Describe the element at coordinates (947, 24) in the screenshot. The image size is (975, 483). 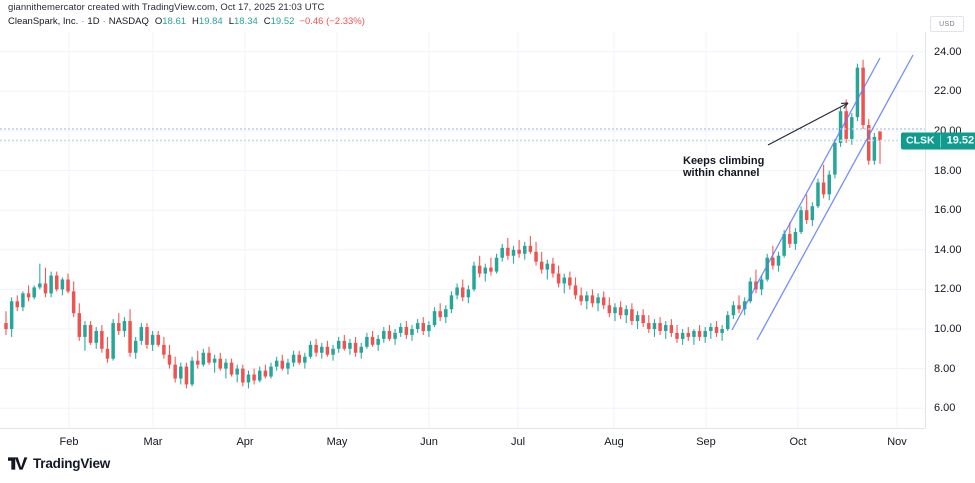
I see `currency-label: USD` at that location.